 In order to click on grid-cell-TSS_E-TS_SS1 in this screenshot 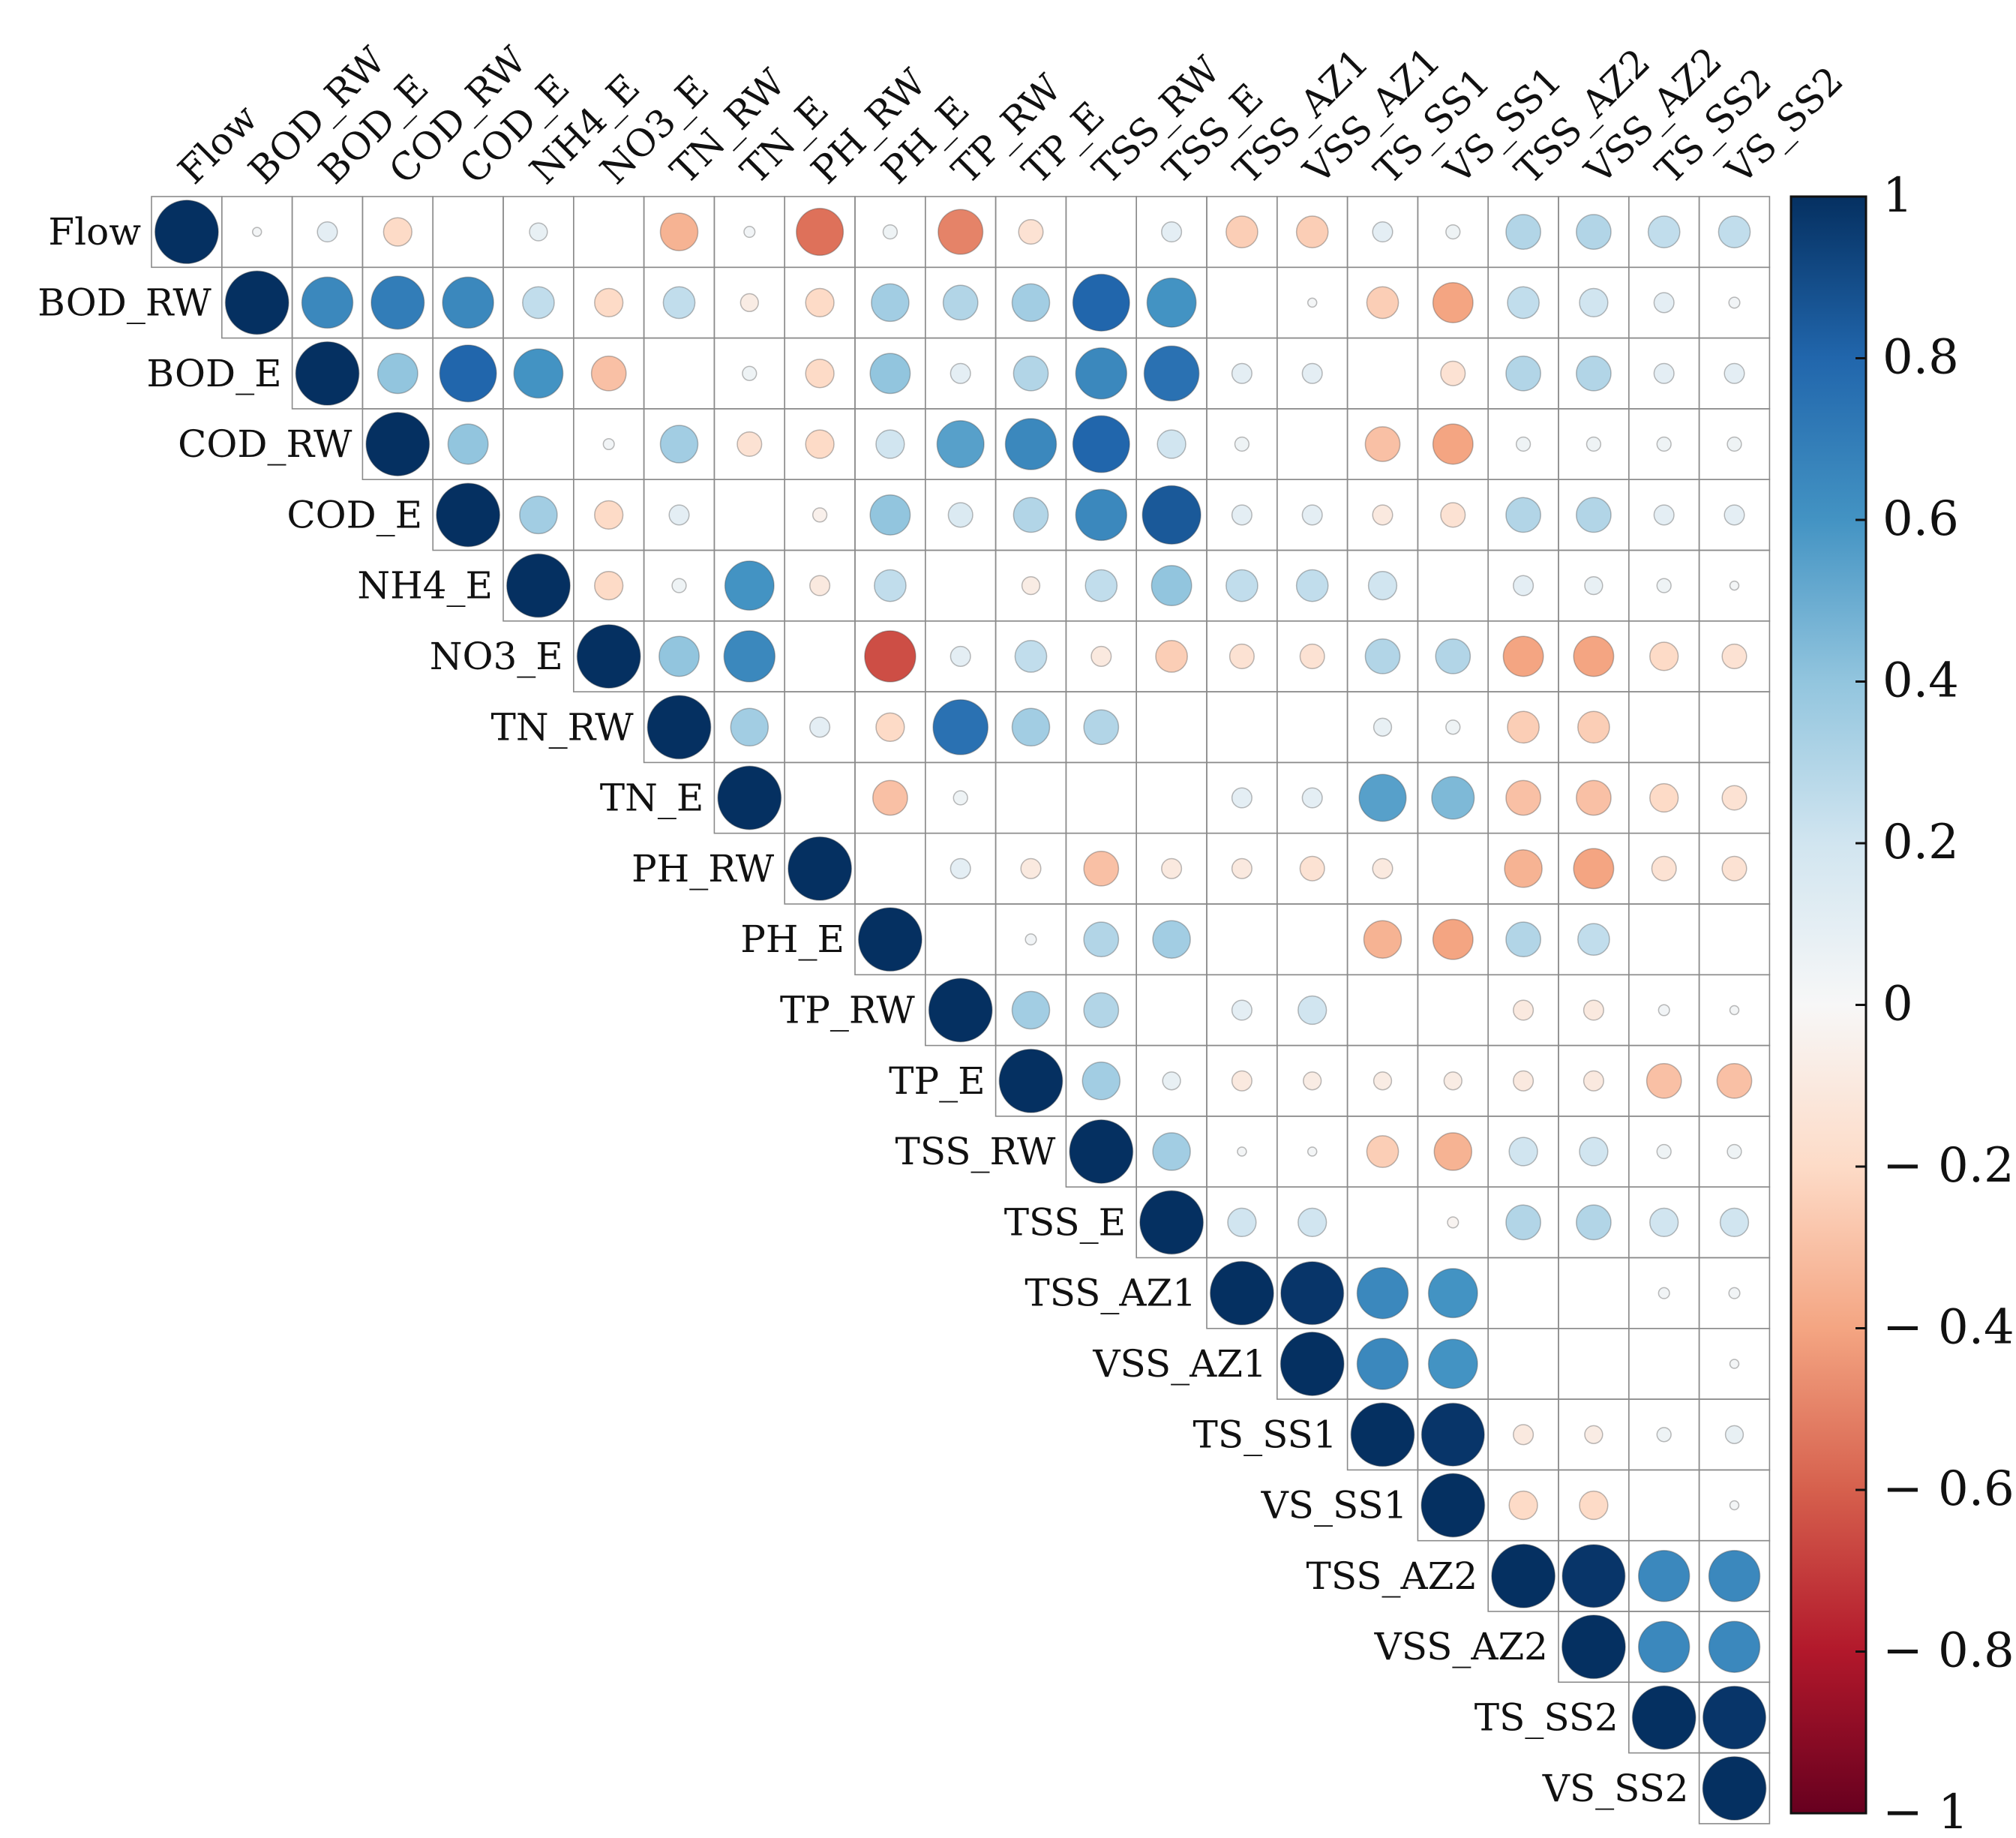, I will do `click(1382, 1222)`.